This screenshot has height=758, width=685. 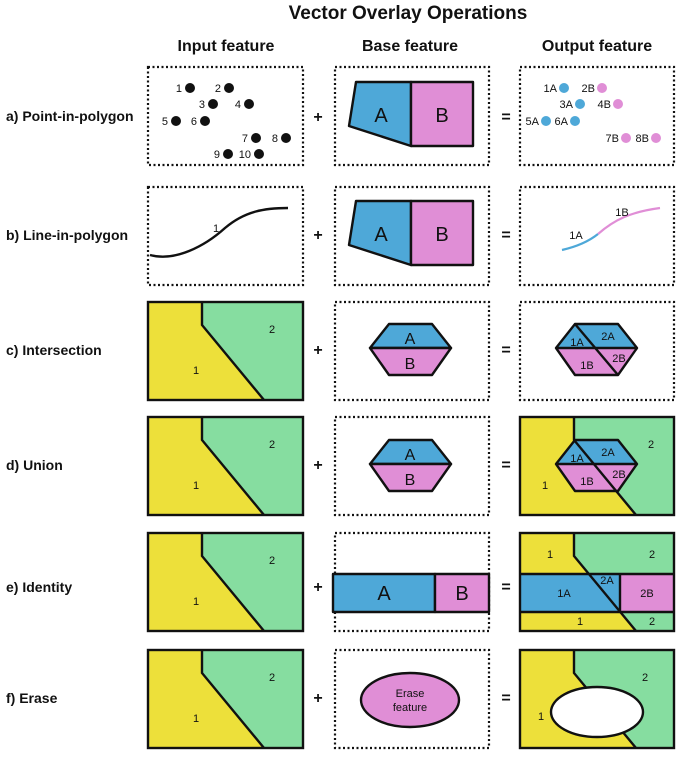 I want to click on point-label: 6A, so click(x=562, y=122).